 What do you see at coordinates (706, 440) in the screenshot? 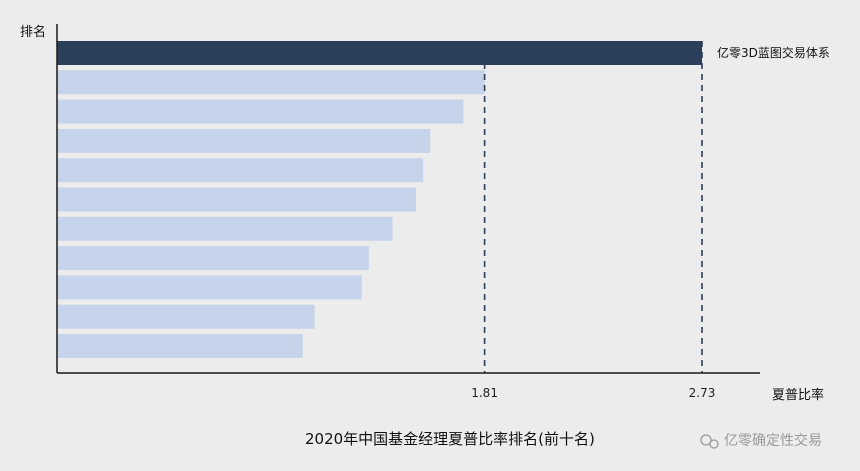
I see `wechat-icon` at bounding box center [706, 440].